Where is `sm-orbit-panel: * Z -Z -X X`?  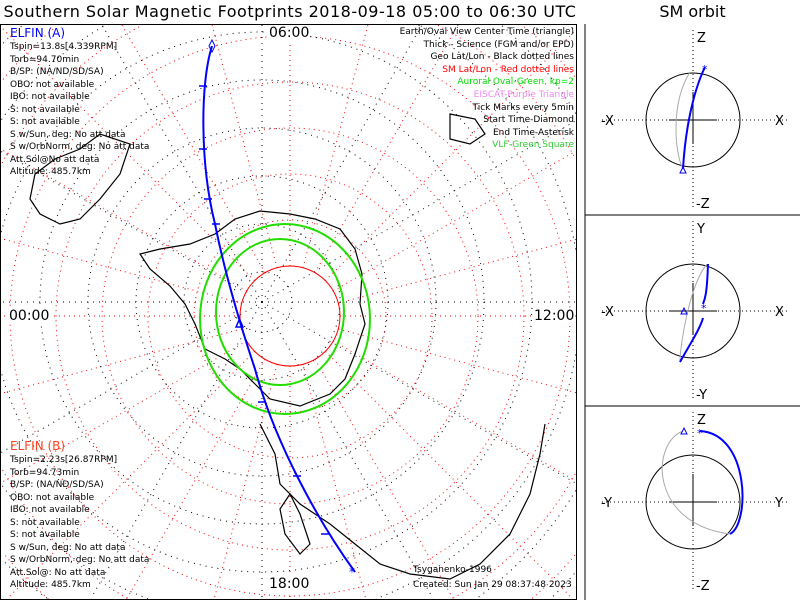 sm-orbit-panel: * Z -Z -X X is located at coordinates (695, 121).